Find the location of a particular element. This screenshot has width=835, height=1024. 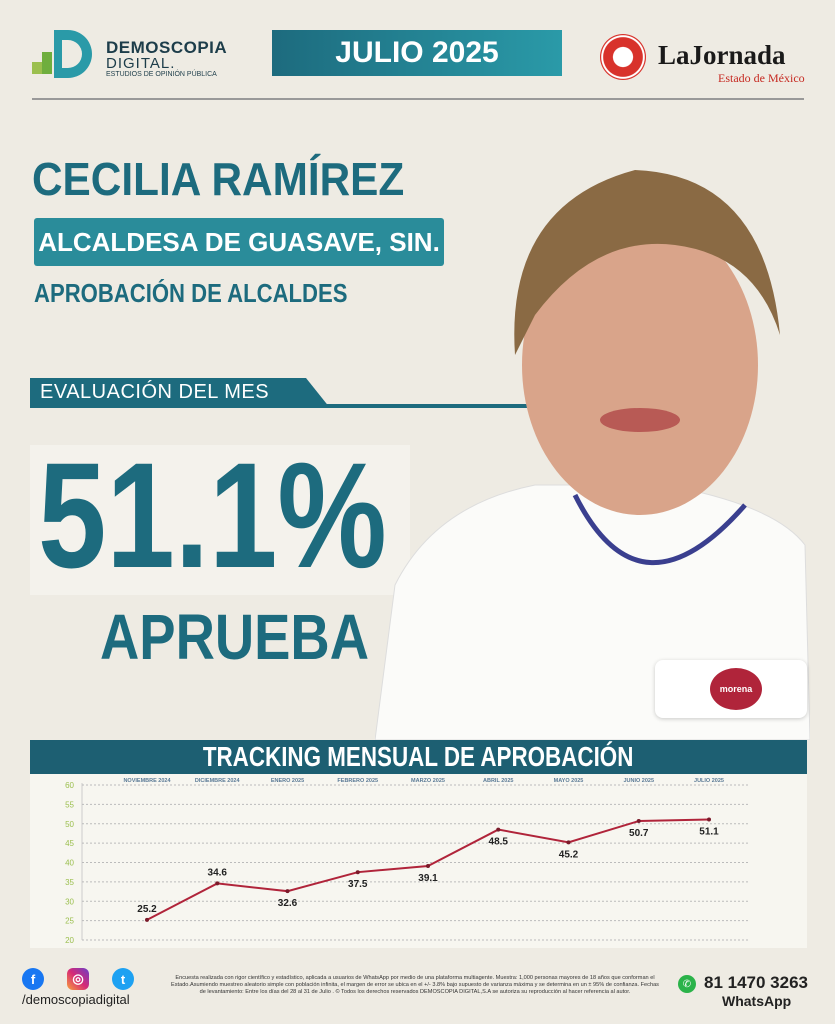

brand-tagline: ESTUDIOS DE OPINIÓN PÚBLICA is located at coordinates (161, 74).